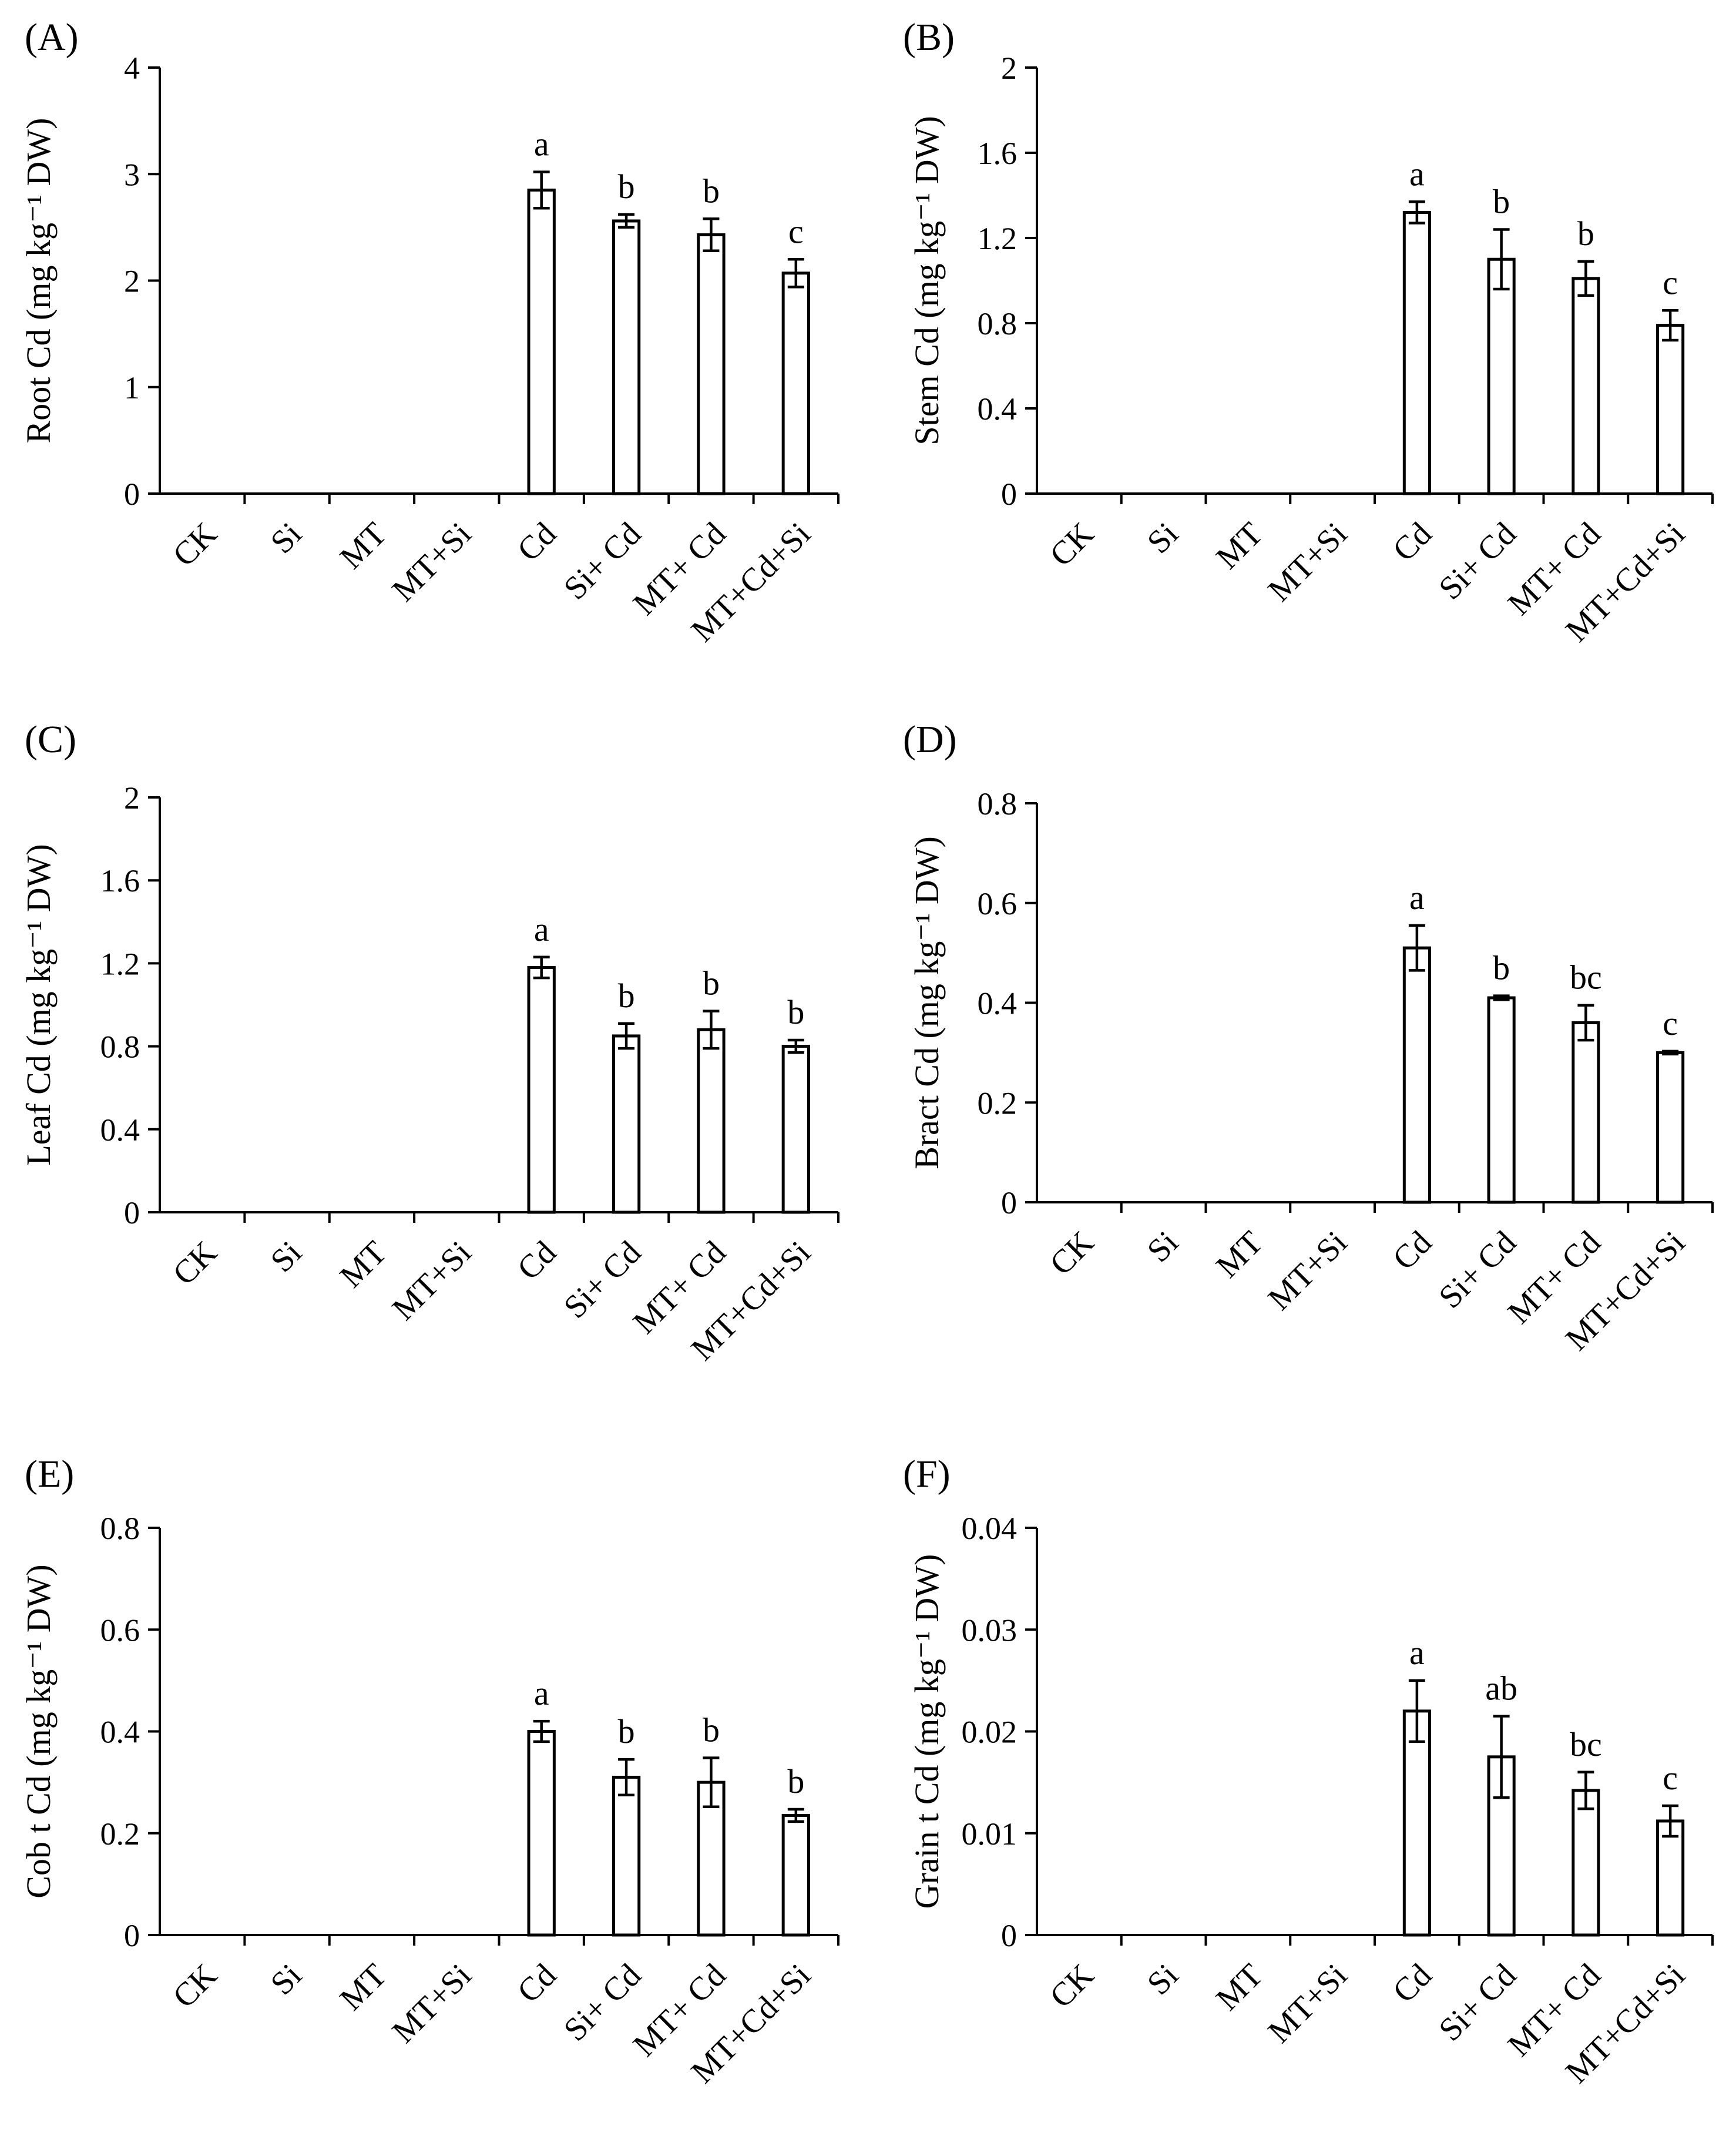 Image resolution: width=1736 pixels, height=2136 pixels. What do you see at coordinates (132, 174) in the screenshot?
I see `y-tick-label: 3` at bounding box center [132, 174].